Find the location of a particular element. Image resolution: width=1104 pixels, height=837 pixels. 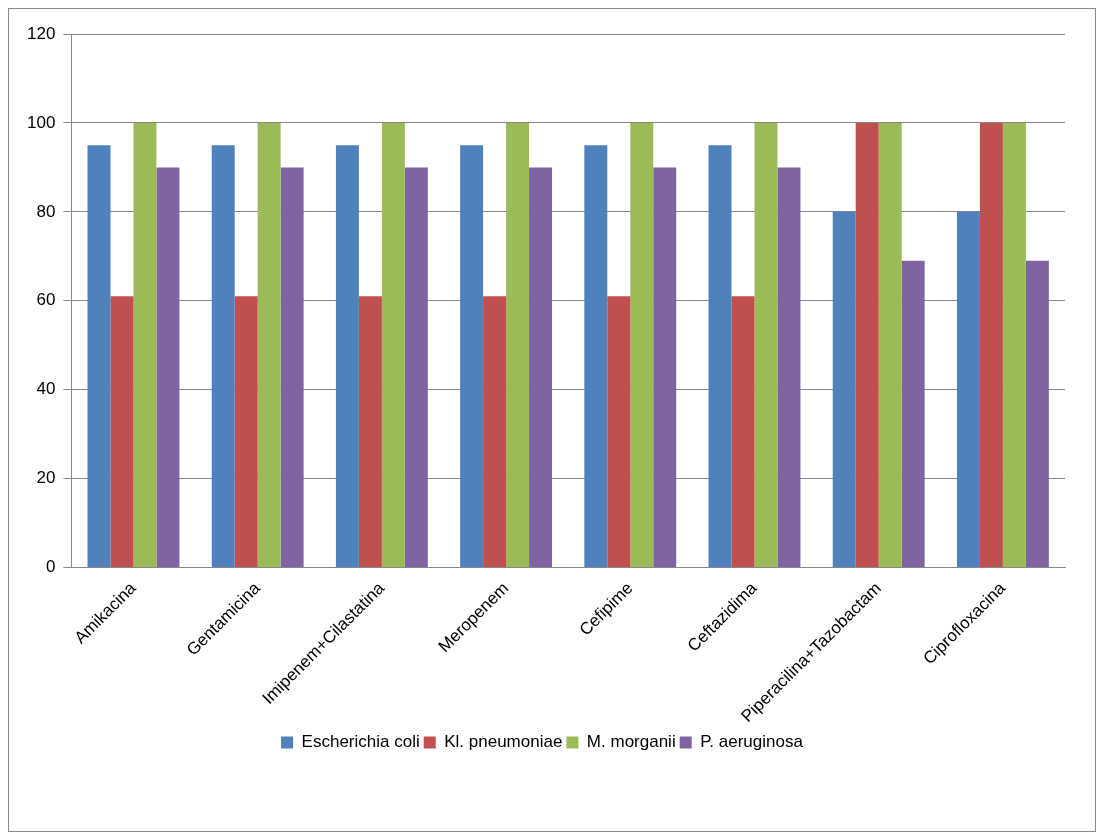

y-tick-label: 100 is located at coordinates (41, 122).